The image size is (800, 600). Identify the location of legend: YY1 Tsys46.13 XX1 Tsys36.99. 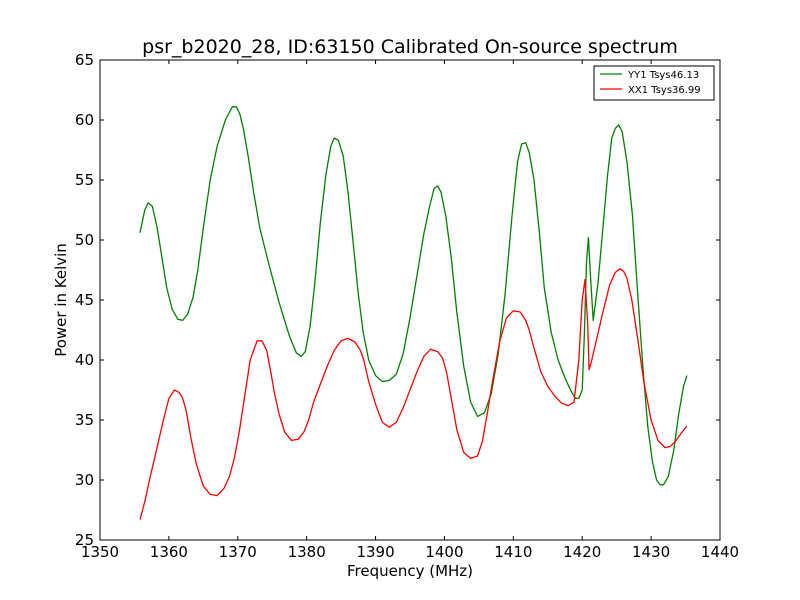
(654, 83).